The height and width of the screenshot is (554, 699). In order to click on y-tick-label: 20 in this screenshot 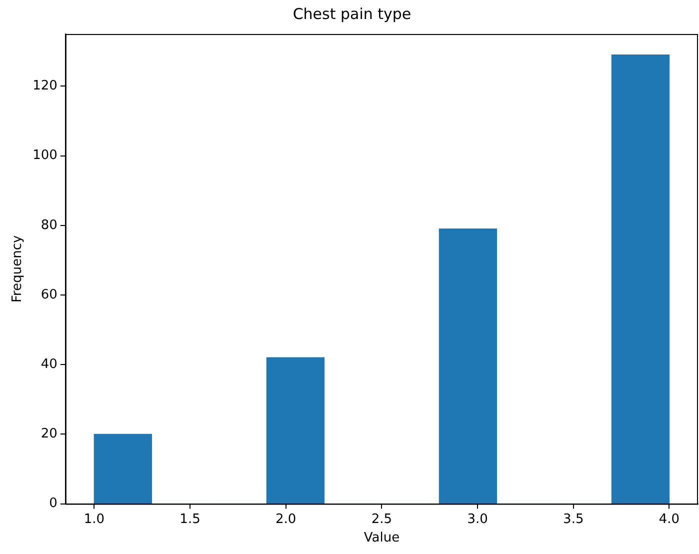, I will do `click(49, 434)`.